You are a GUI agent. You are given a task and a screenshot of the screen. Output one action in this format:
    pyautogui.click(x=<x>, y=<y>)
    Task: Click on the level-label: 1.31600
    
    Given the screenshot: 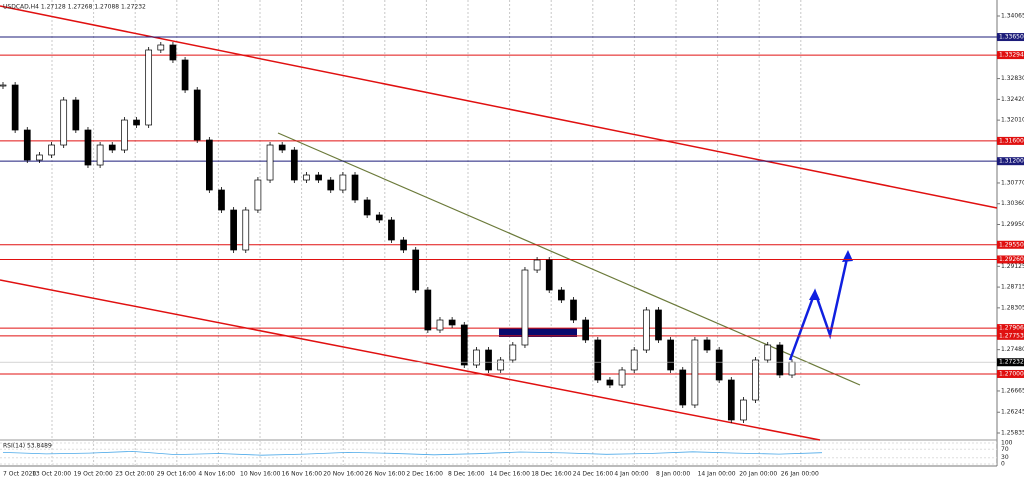 What is the action you would take?
    pyautogui.click(x=1011, y=140)
    